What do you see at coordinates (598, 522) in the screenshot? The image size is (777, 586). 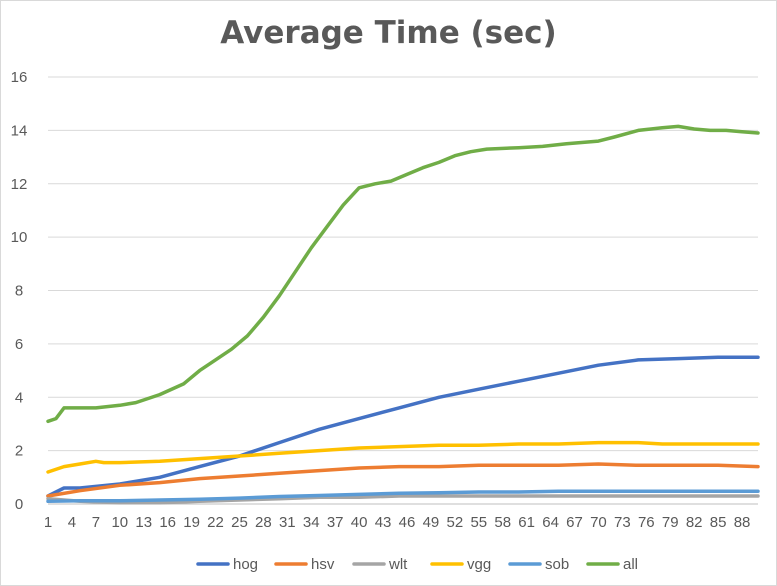 I see `x-tick-label: 70` at bounding box center [598, 522].